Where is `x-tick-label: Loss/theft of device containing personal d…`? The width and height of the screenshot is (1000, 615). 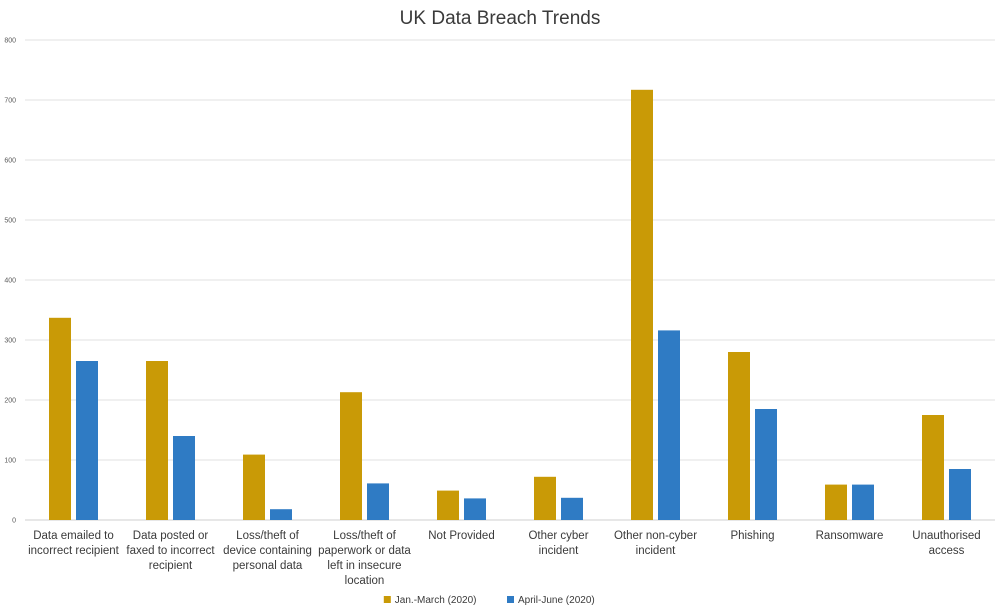 x-tick-label: Loss/theft of device containing personal d… is located at coordinates (267, 551).